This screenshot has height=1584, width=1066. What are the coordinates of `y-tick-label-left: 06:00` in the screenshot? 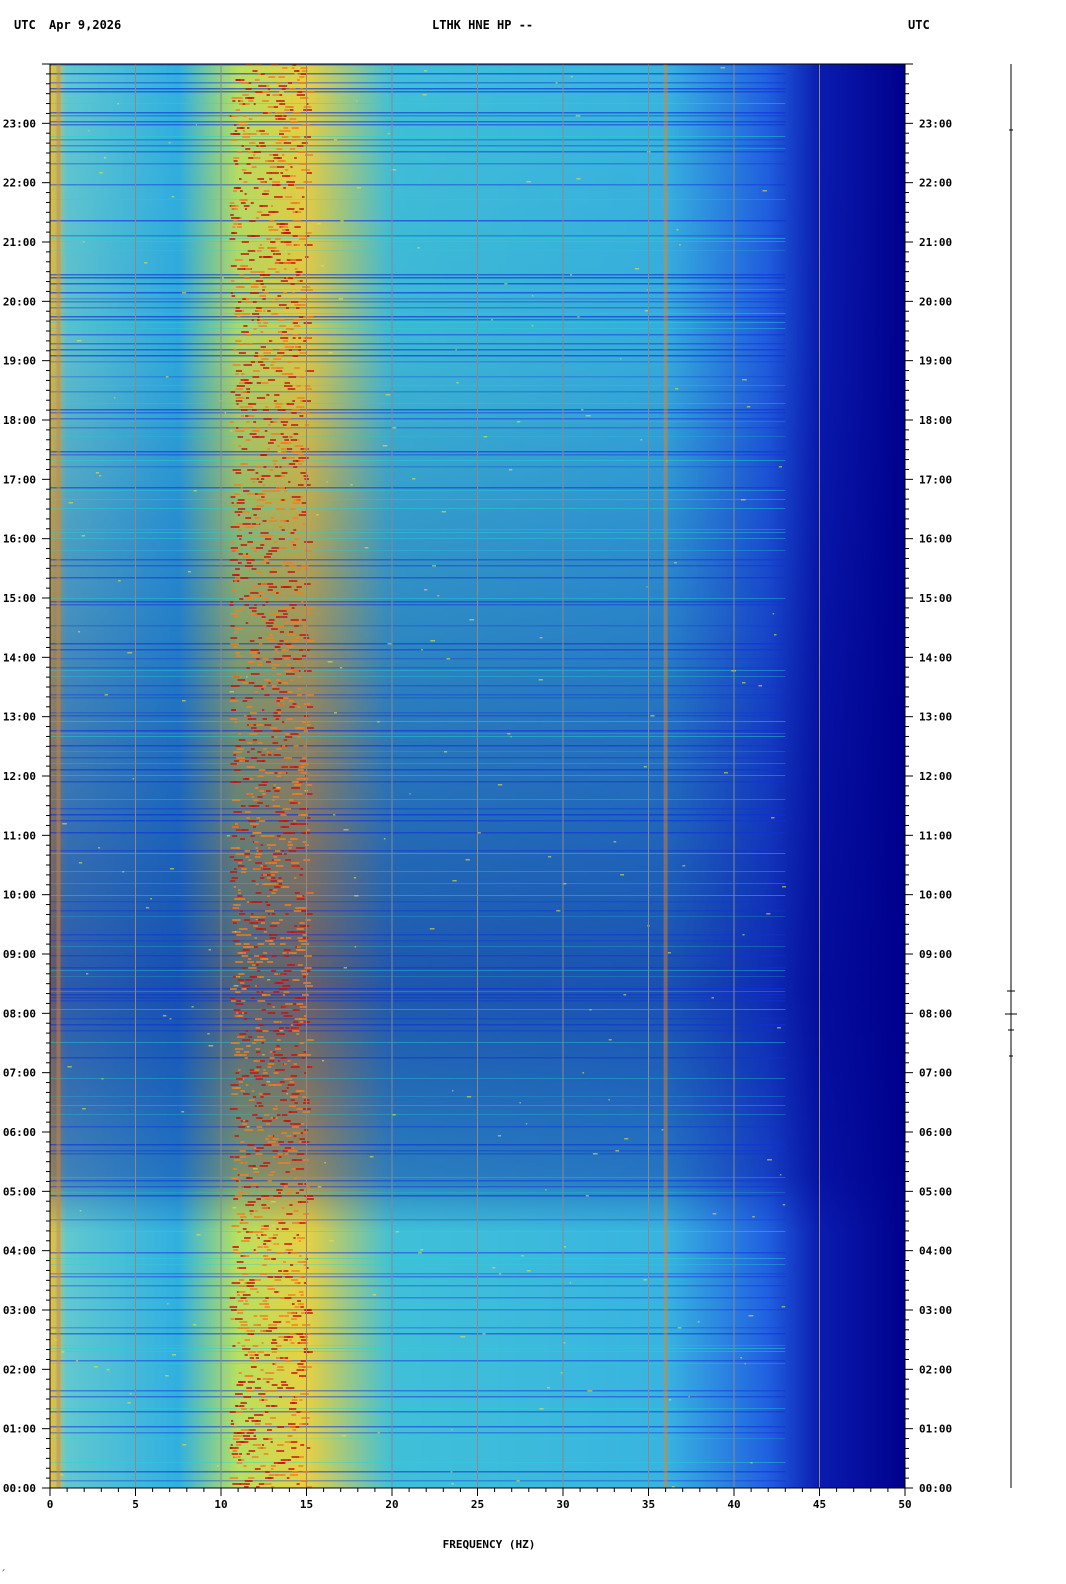 It's located at (19, 1132).